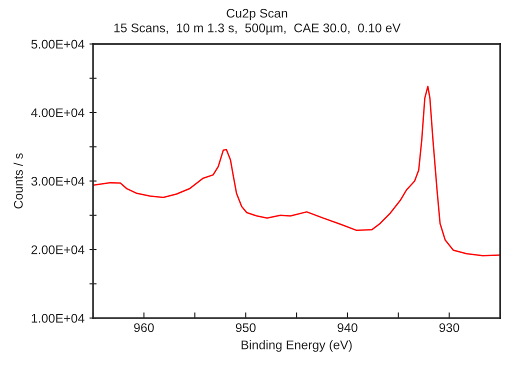  I want to click on y-tick-label: 2.00E+04, so click(57, 249).